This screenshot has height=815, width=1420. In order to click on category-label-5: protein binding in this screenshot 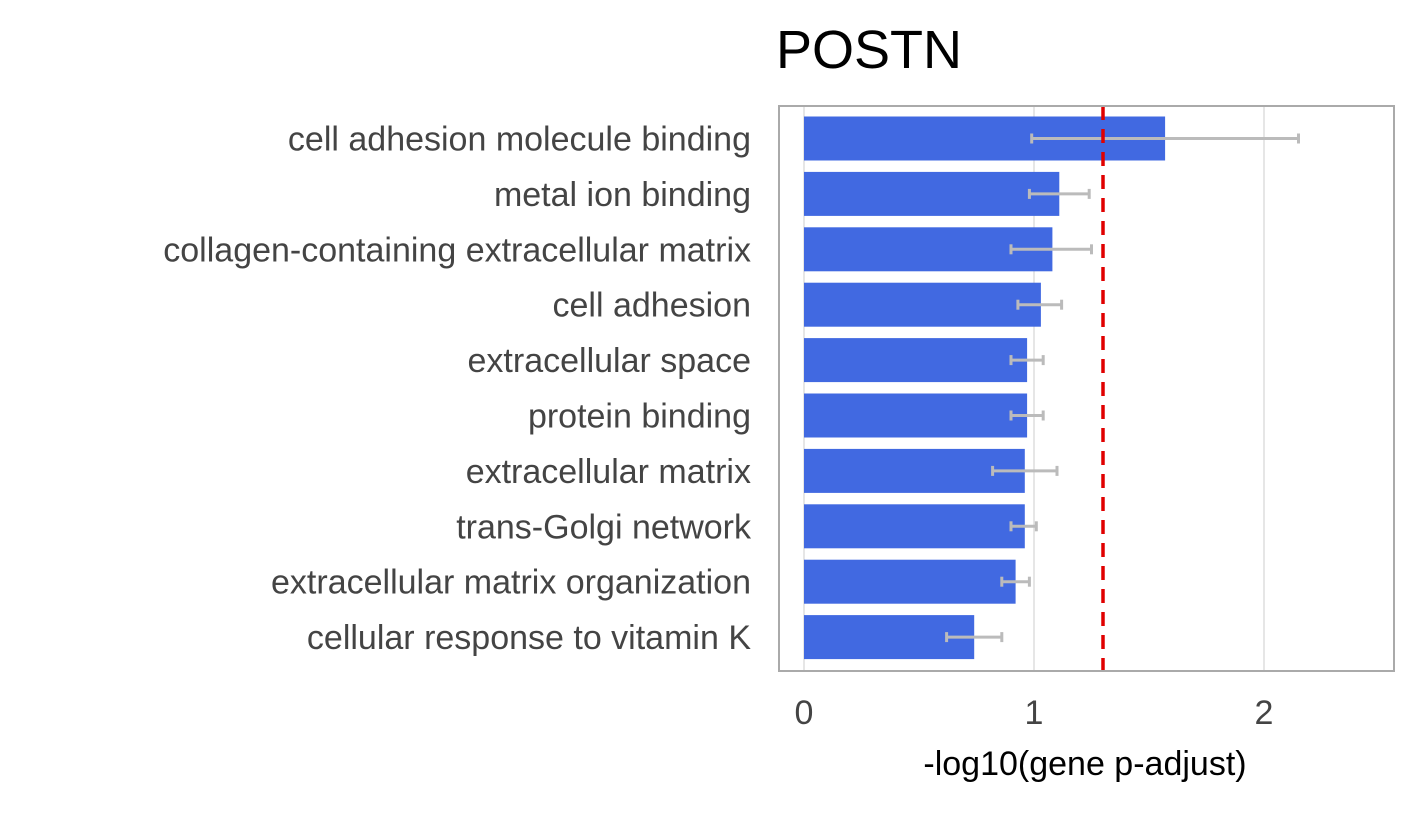, I will do `click(639, 417)`.